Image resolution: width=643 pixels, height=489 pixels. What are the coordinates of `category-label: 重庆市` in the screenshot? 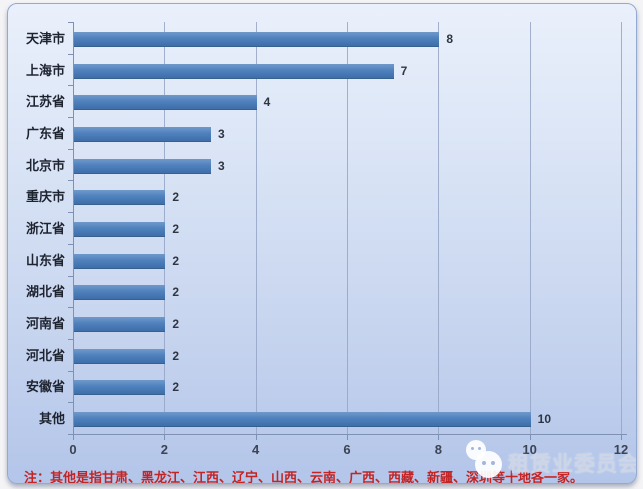 It's located at (45, 197).